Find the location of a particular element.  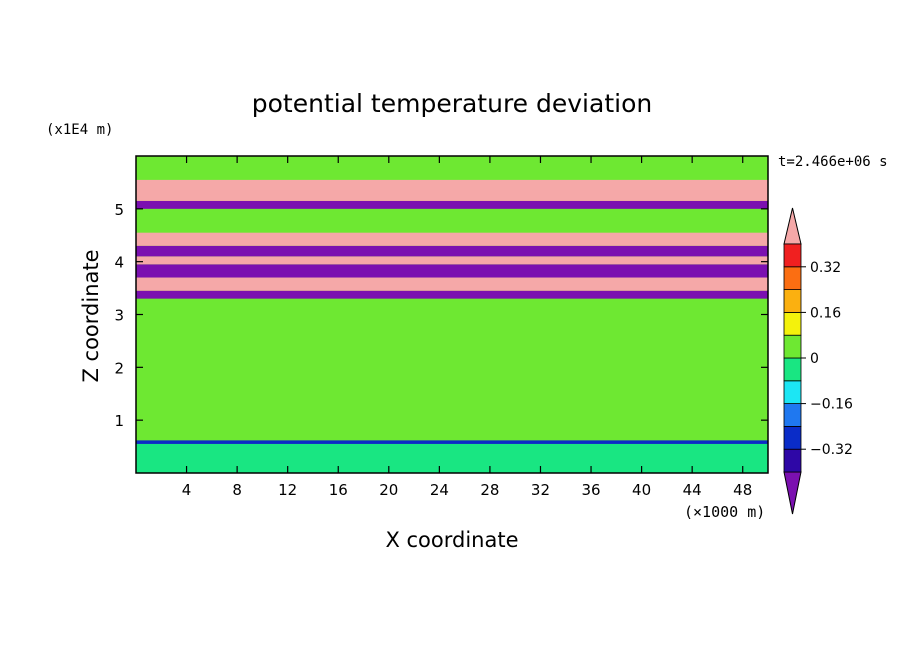

colorbar: 0.32 0.16 0 −0.16 −0.32 is located at coordinates (818, 361).